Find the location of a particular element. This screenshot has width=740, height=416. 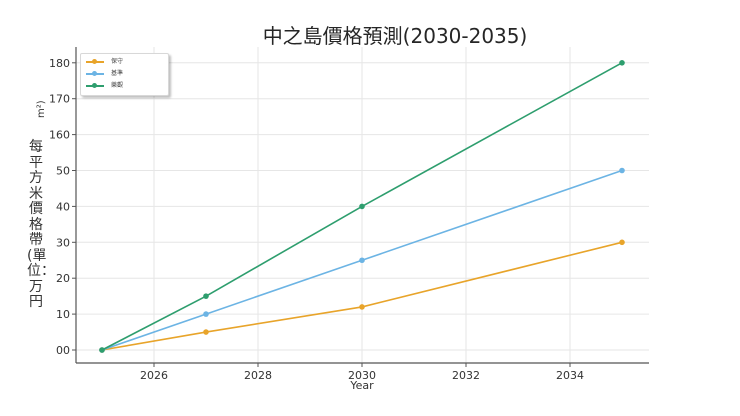

y-tick-label: 50 is located at coordinates (63, 171).